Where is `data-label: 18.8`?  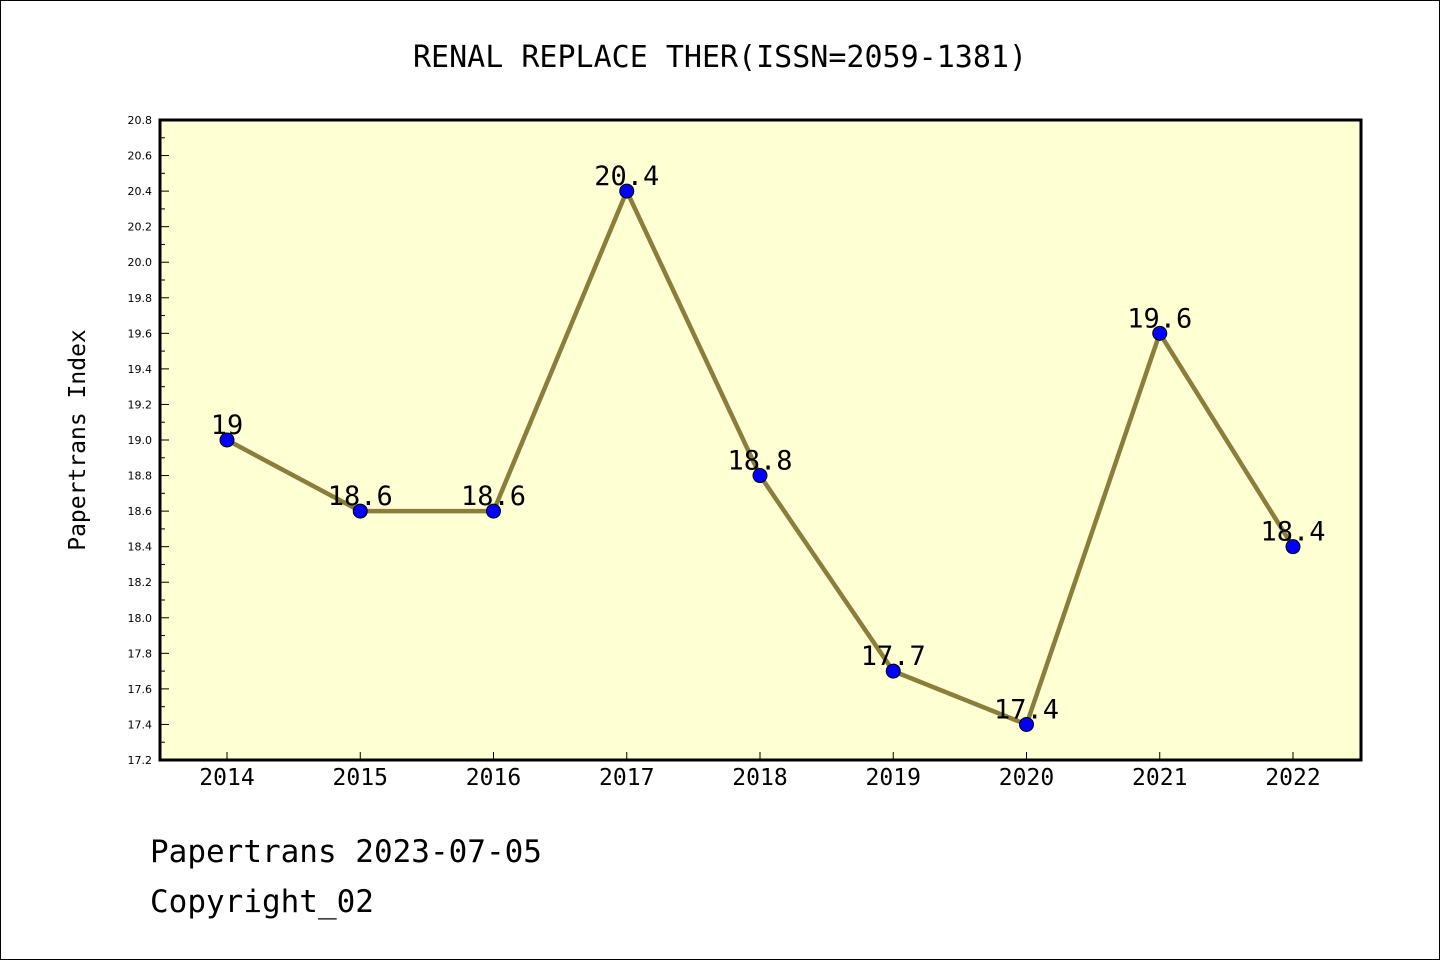
data-label: 18.8 is located at coordinates (759, 461).